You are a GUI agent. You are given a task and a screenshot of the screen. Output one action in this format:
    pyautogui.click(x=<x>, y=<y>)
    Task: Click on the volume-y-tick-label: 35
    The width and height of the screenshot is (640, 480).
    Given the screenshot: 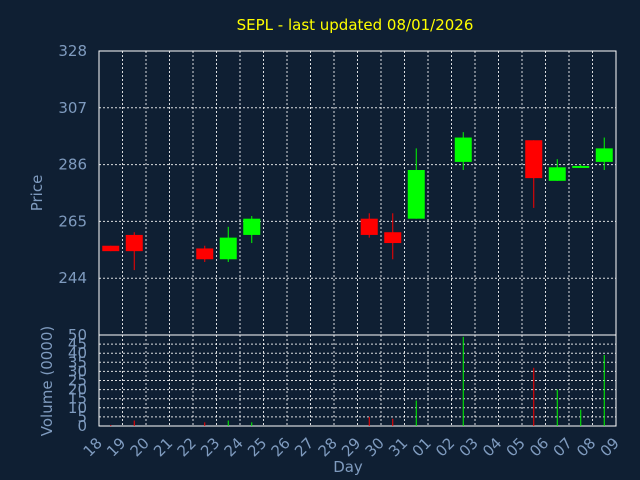 What is the action you would take?
    pyautogui.click(x=77, y=362)
    